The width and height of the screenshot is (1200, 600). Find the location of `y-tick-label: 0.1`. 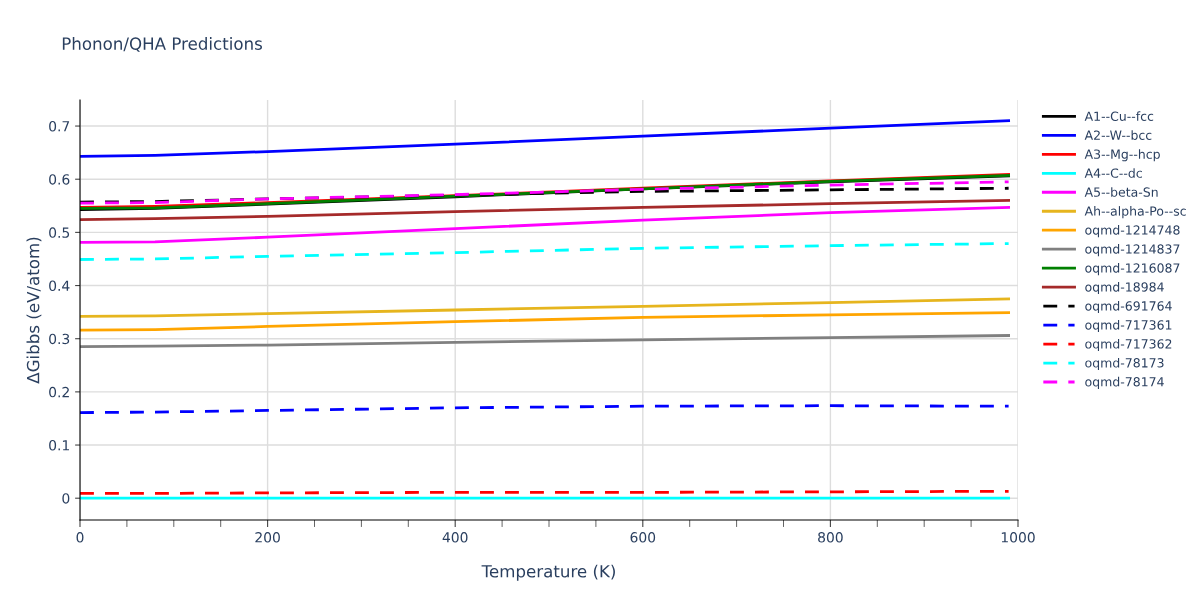

y-tick-label: 0.1 is located at coordinates (59, 445).